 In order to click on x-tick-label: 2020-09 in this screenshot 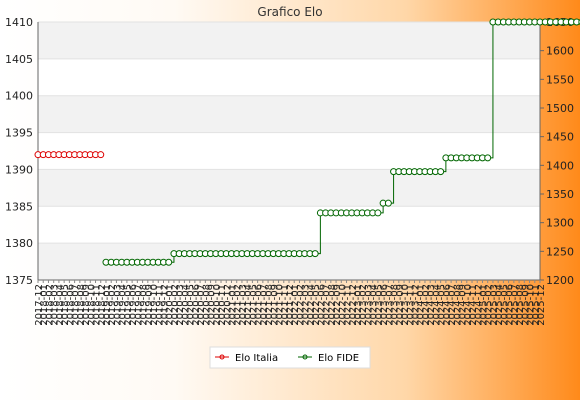, I will do `click(212, 305)`.